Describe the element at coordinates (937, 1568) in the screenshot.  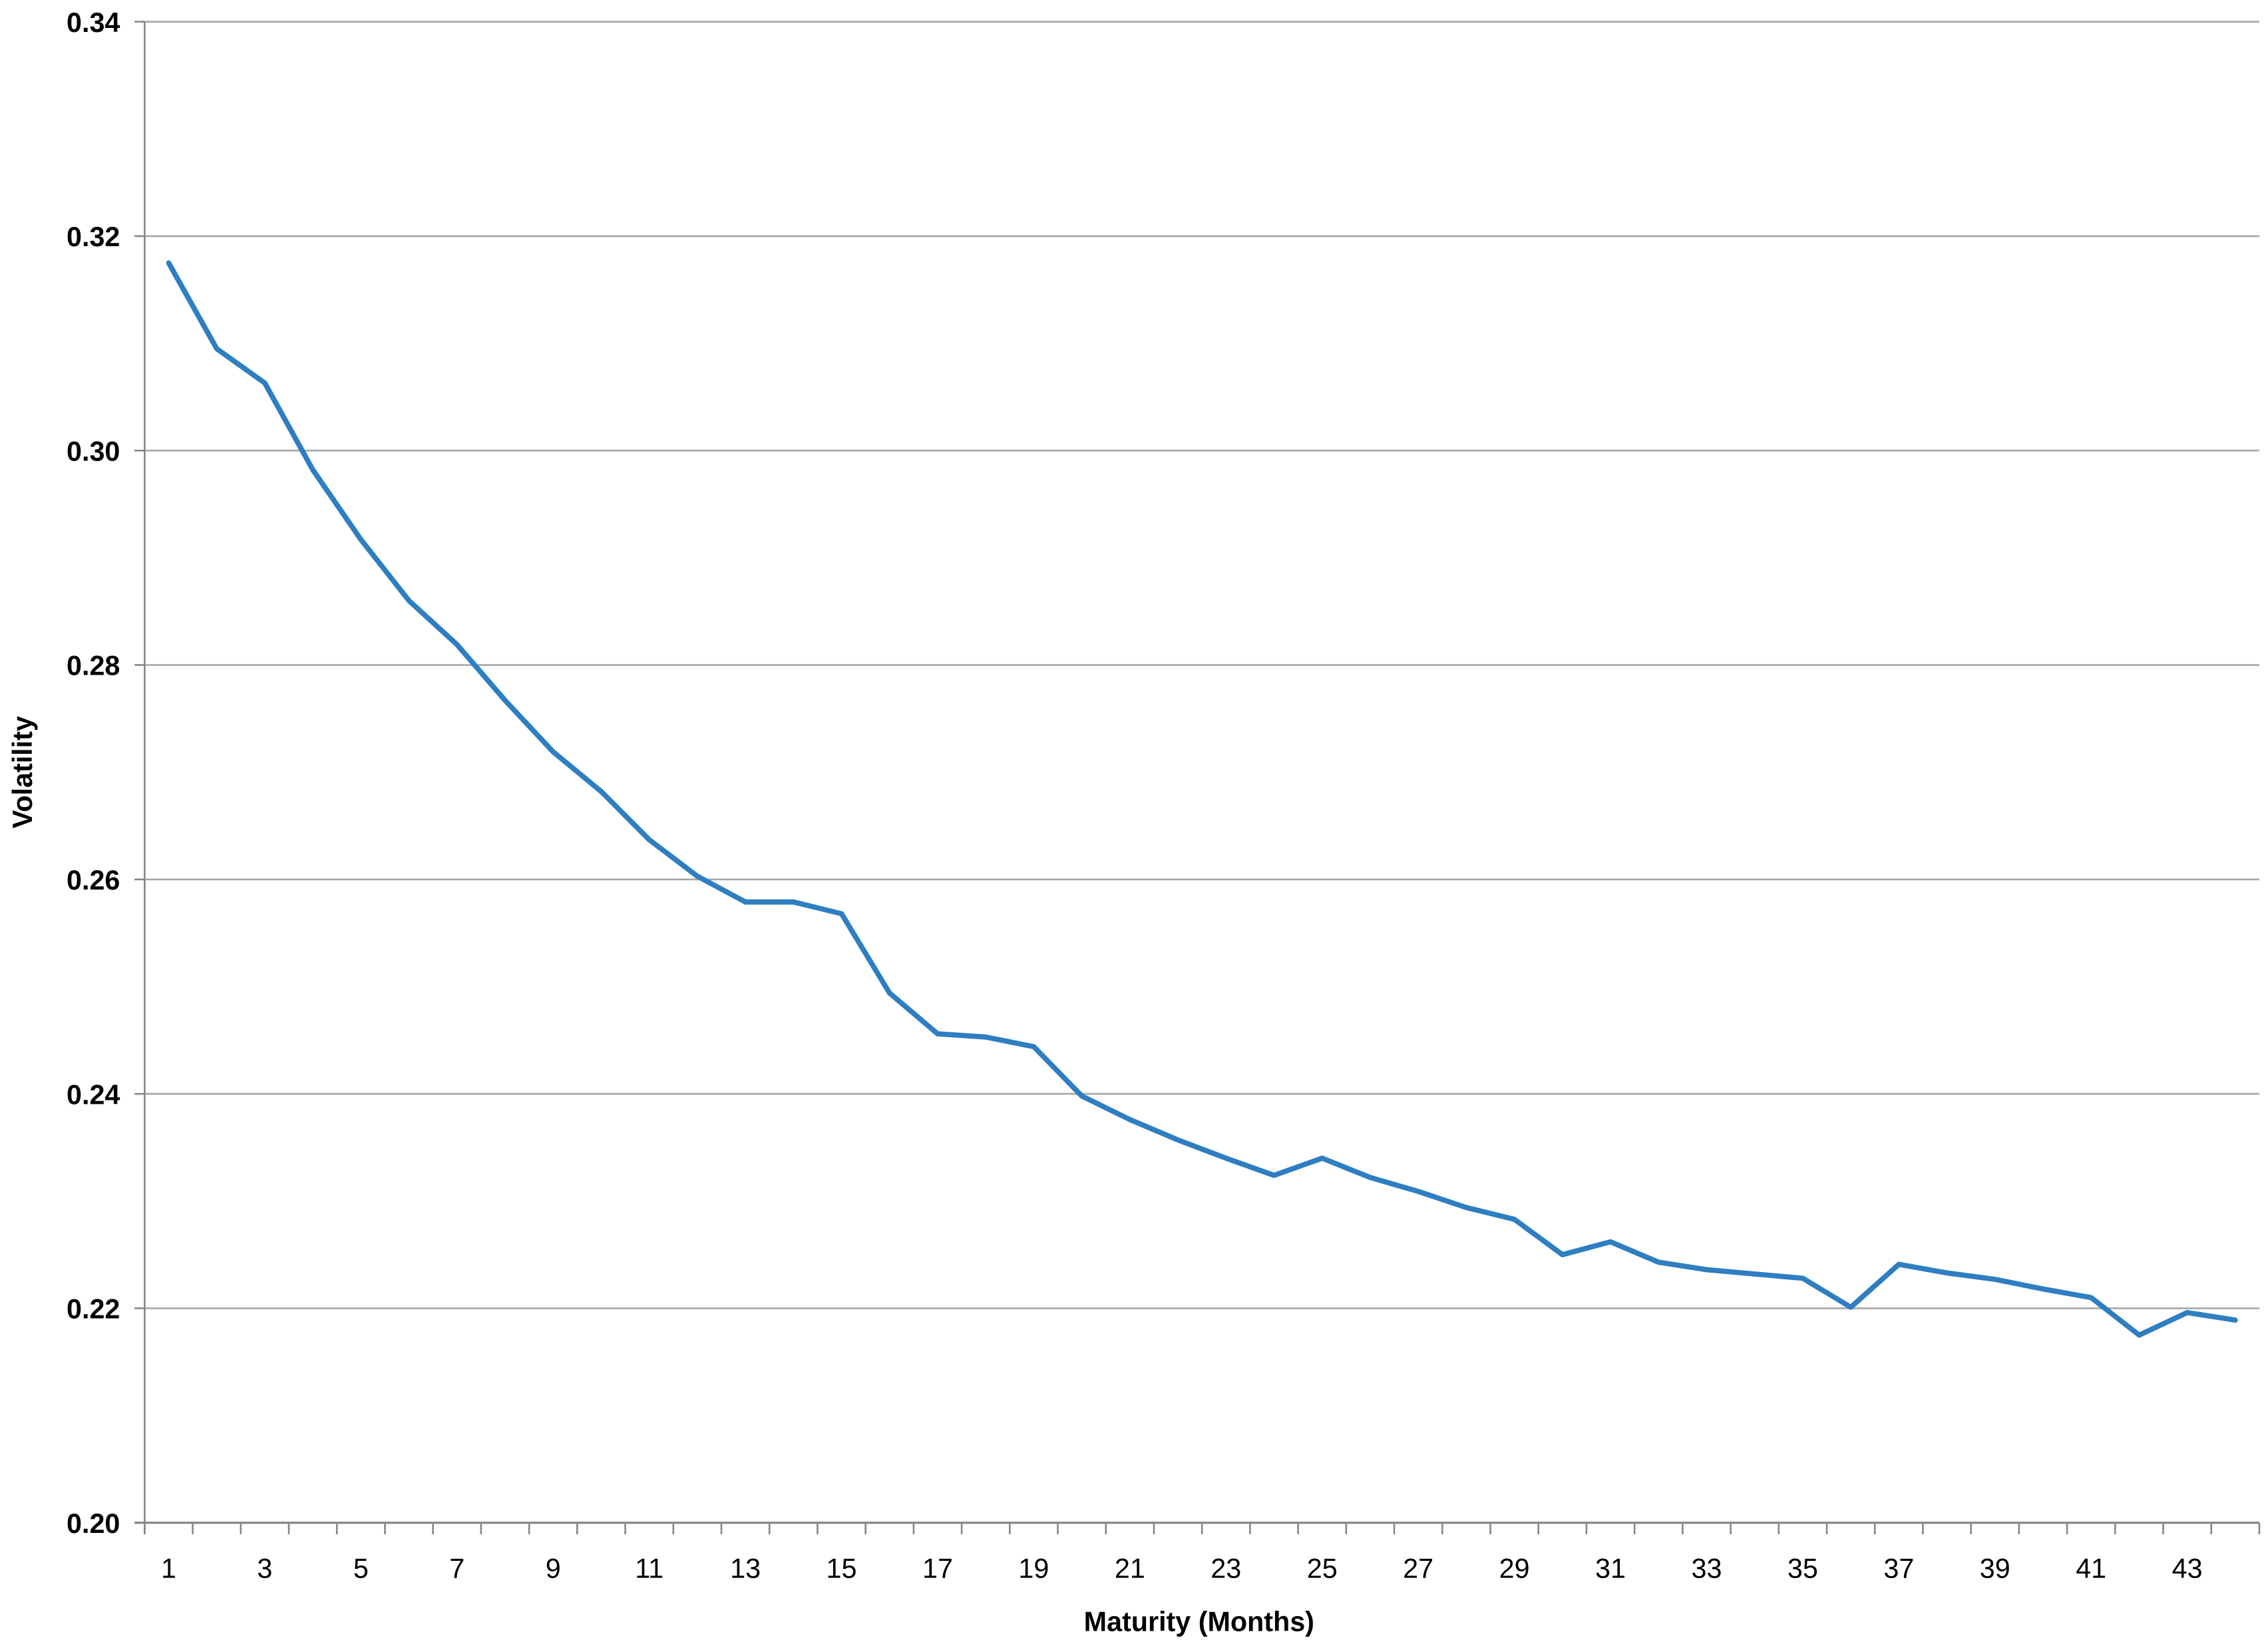
I see `x-tick-label: 17` at that location.